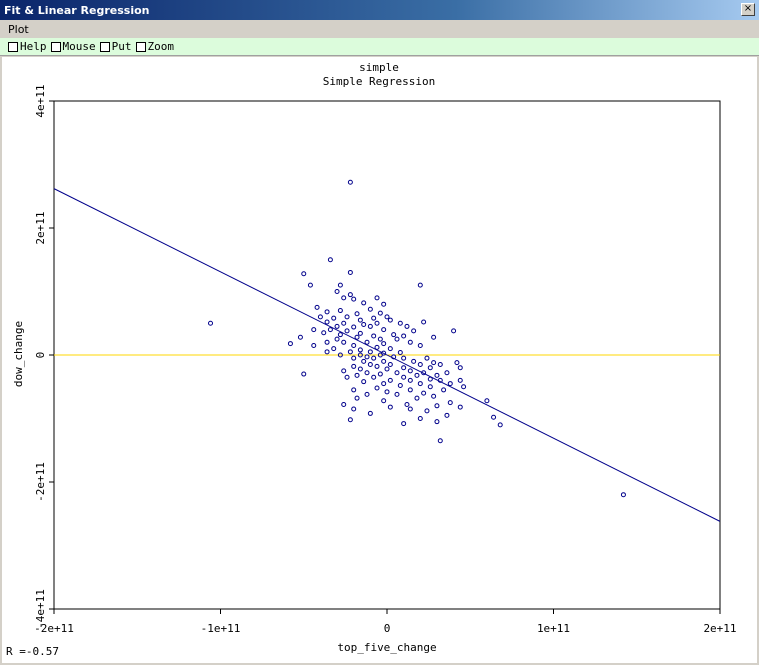 This screenshot has height=665, width=759. What do you see at coordinates (18, 29) in the screenshot?
I see `menu-item-plot: Plot` at bounding box center [18, 29].